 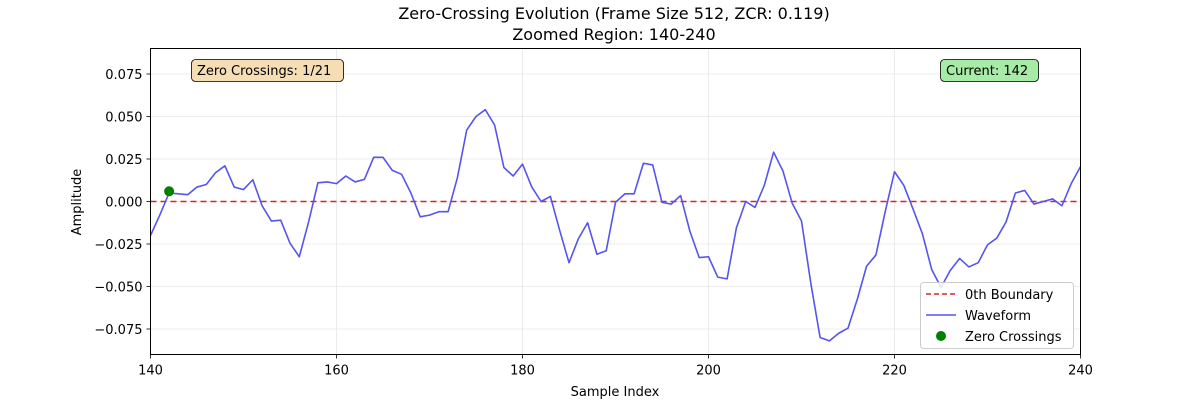 What do you see at coordinates (615, 392) in the screenshot?
I see `x-axis-label: Sample Index` at bounding box center [615, 392].